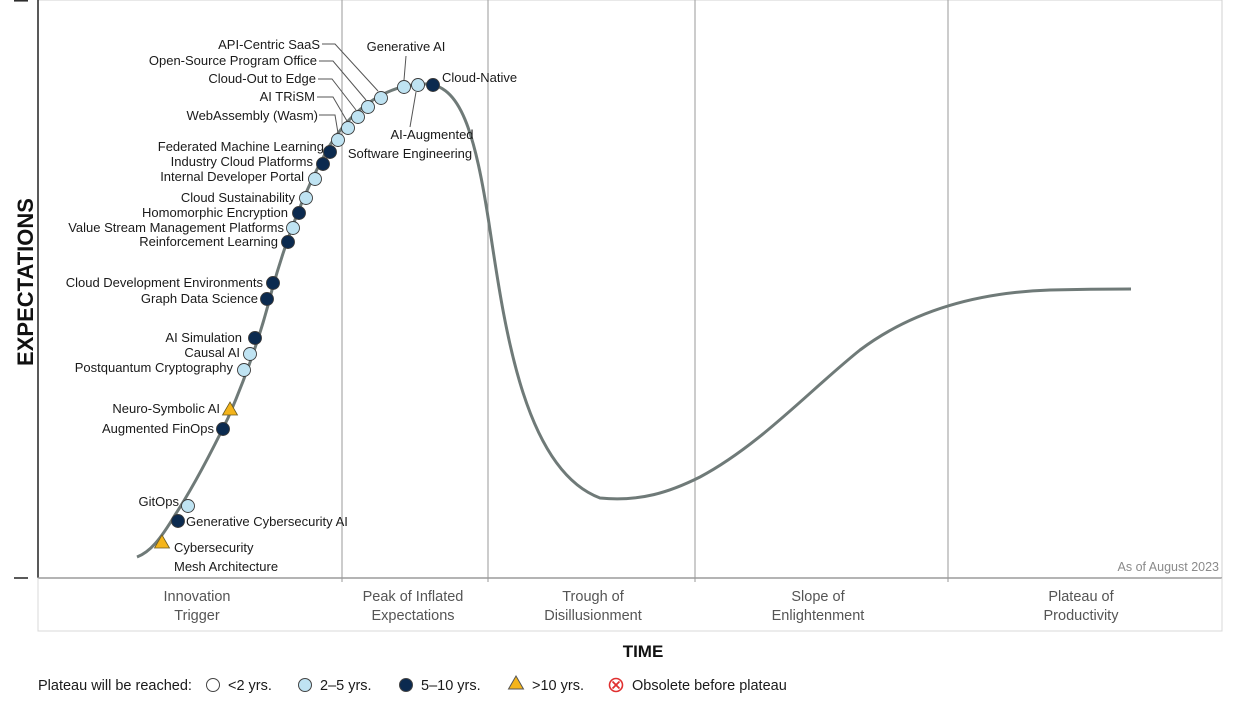  Describe the element at coordinates (451, 686) in the screenshot. I see `legend-5to10-label: 5–10 yrs.` at that location.